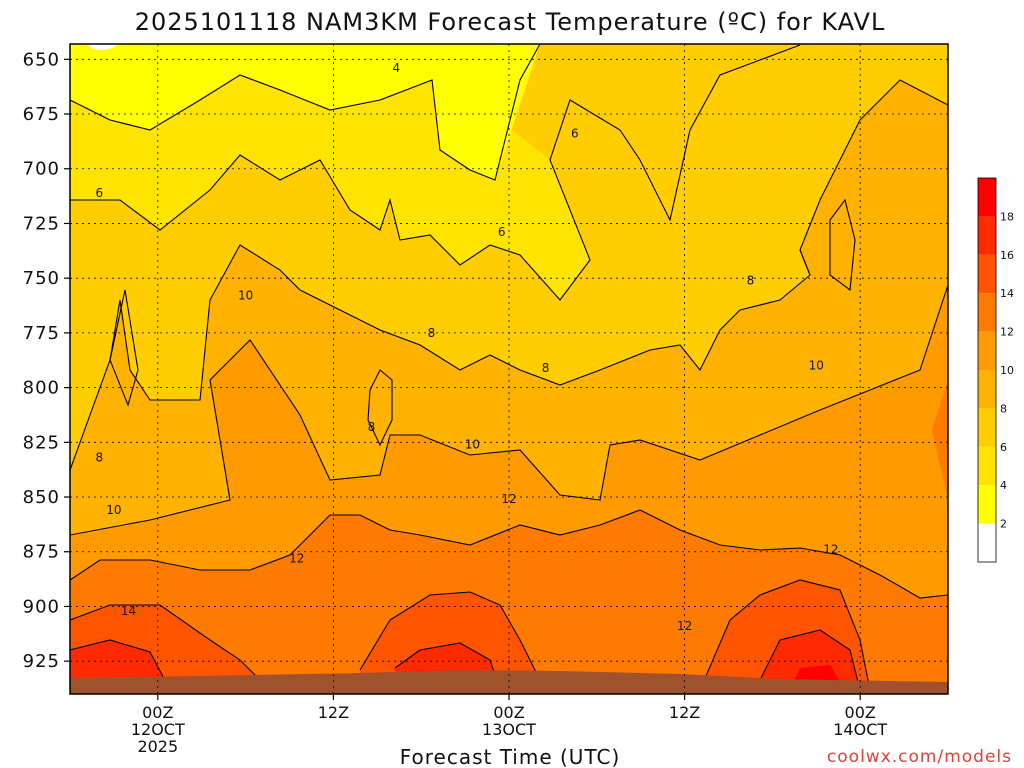 This screenshot has width=1024, height=768. What do you see at coordinates (1007, 216) in the screenshot?
I see `colorbar-label: 18` at bounding box center [1007, 216].